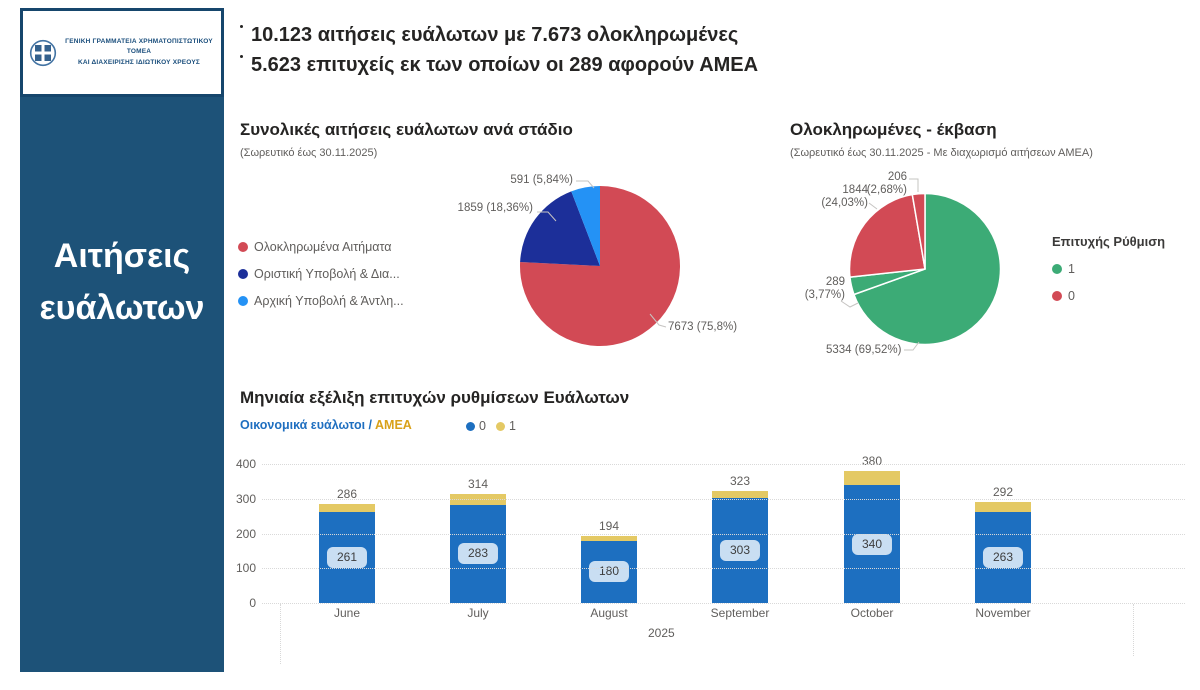 Image resolution: width=1200 pixels, height=690 pixels. I want to click on plot-right-edge-dots, so click(1133, 630).